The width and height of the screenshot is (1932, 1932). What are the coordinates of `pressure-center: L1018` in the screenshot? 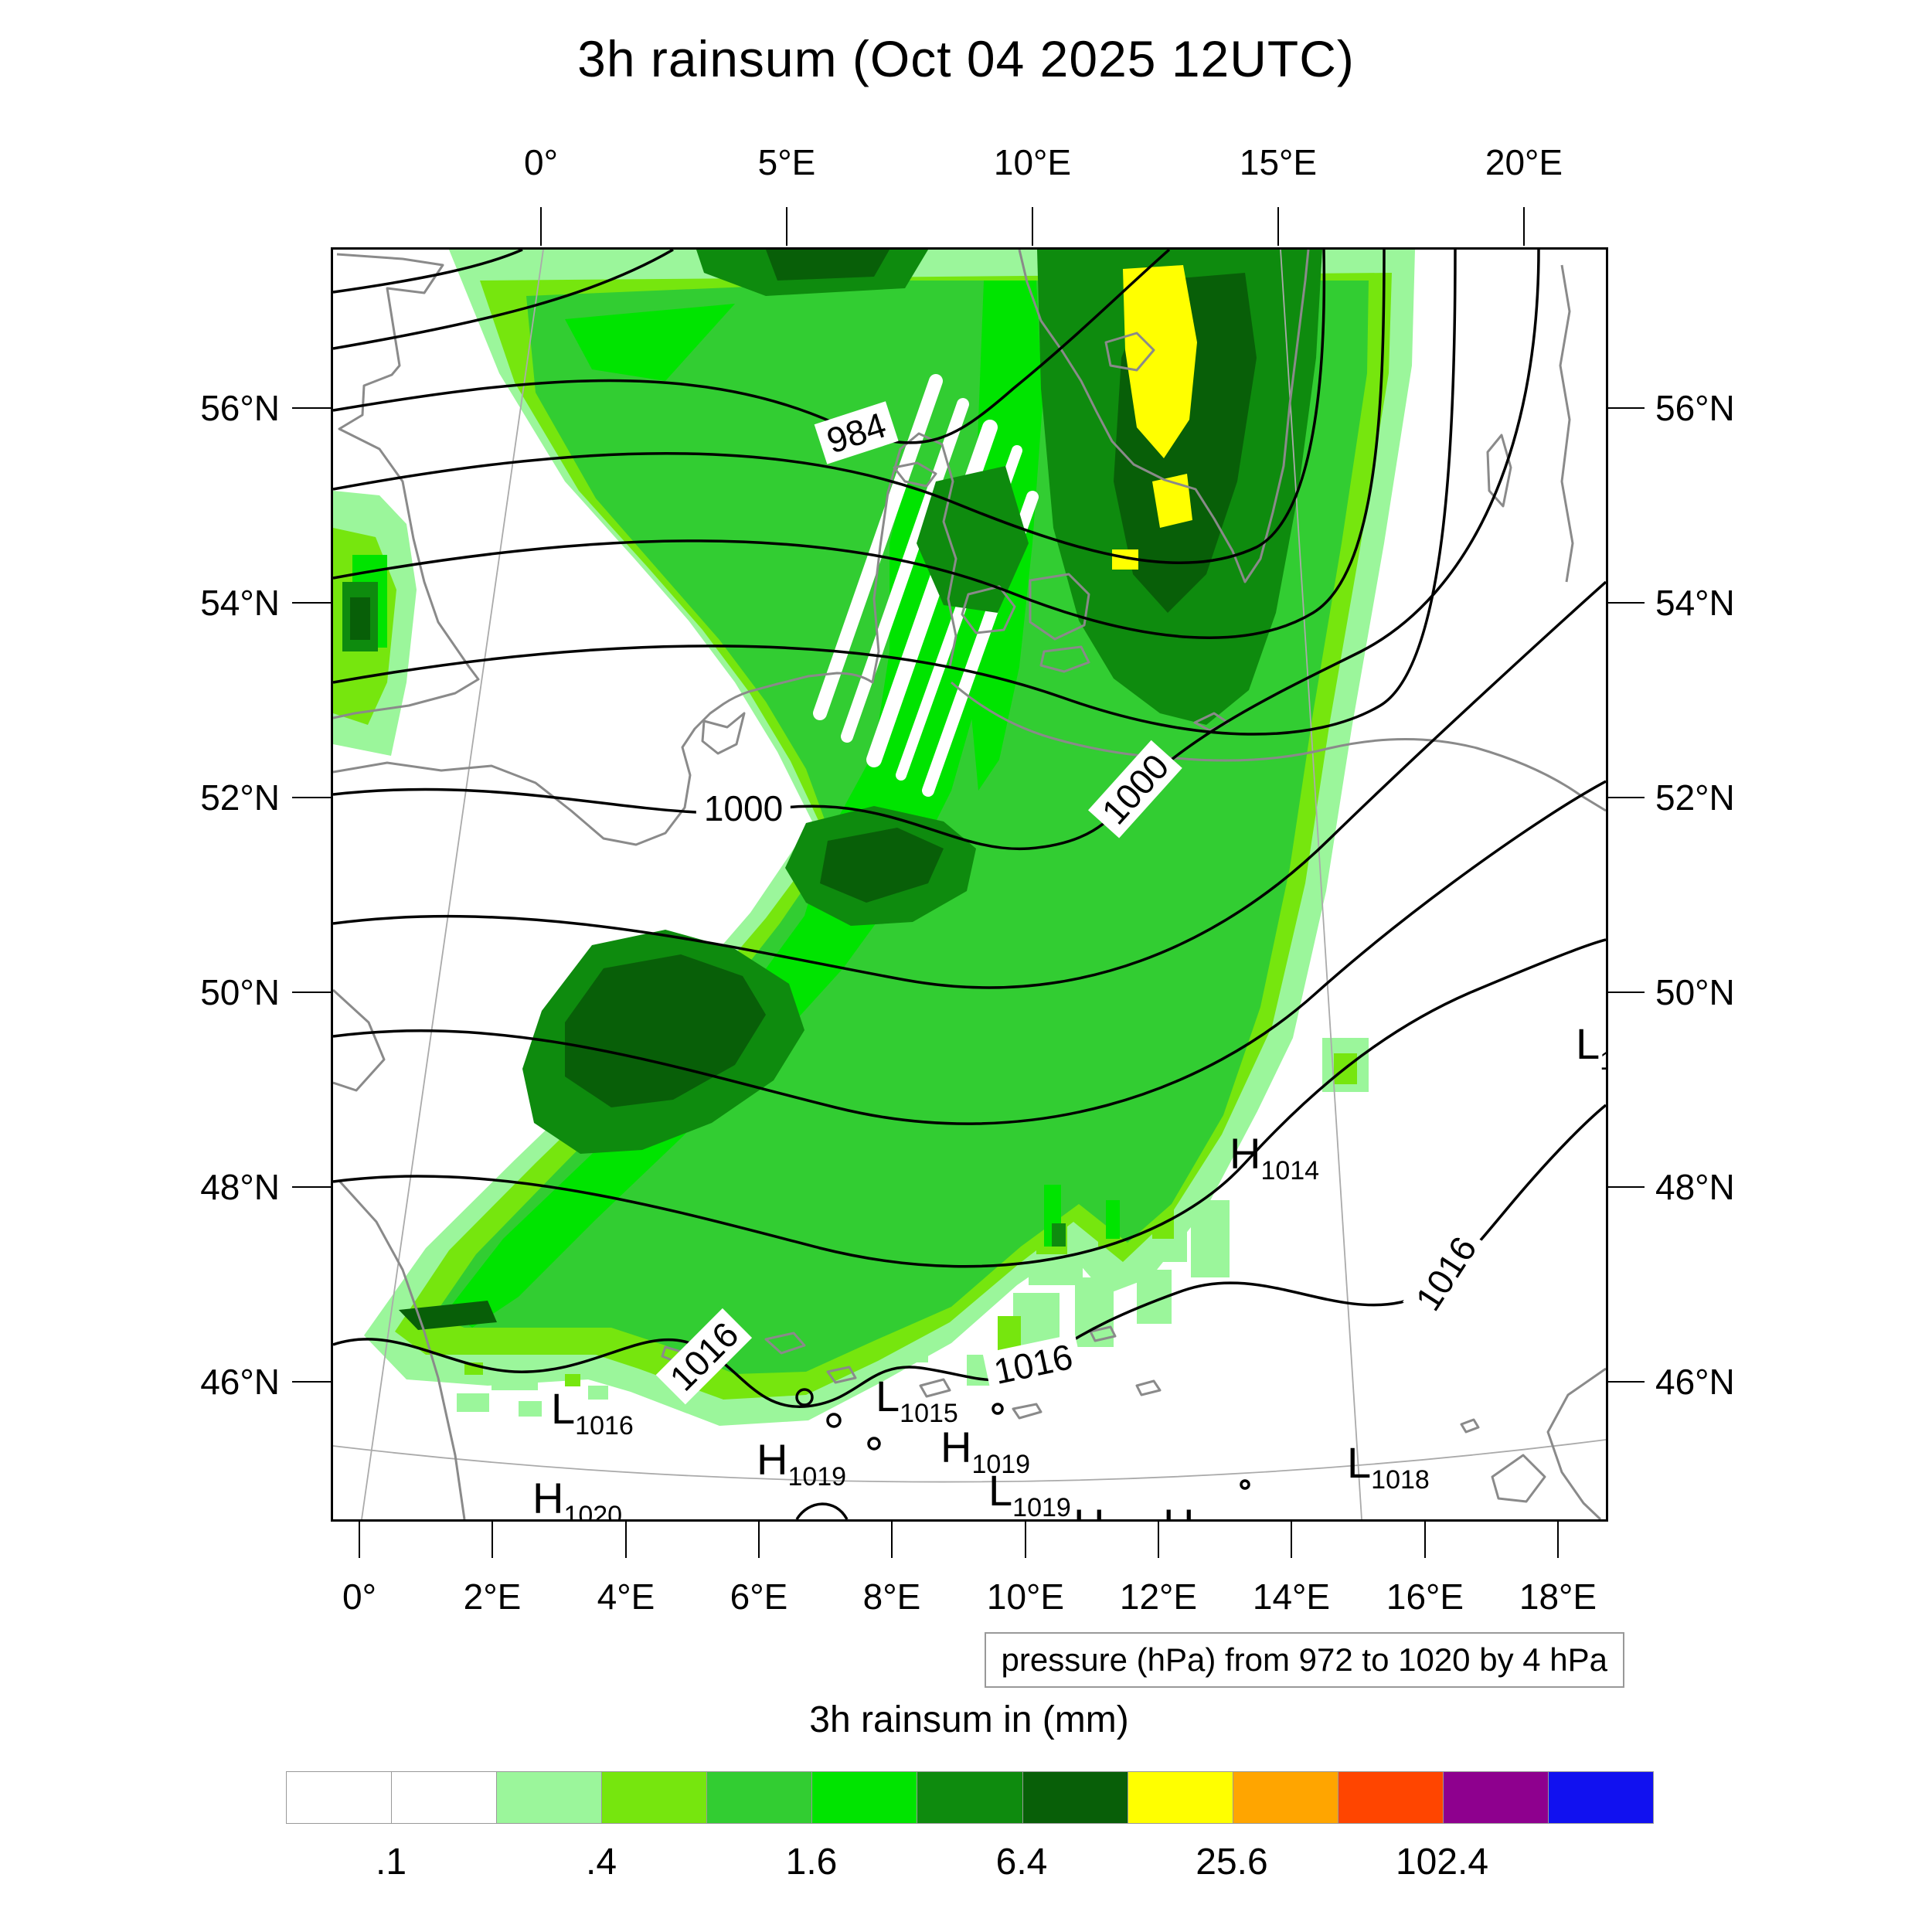 It's located at (1389, 1467).